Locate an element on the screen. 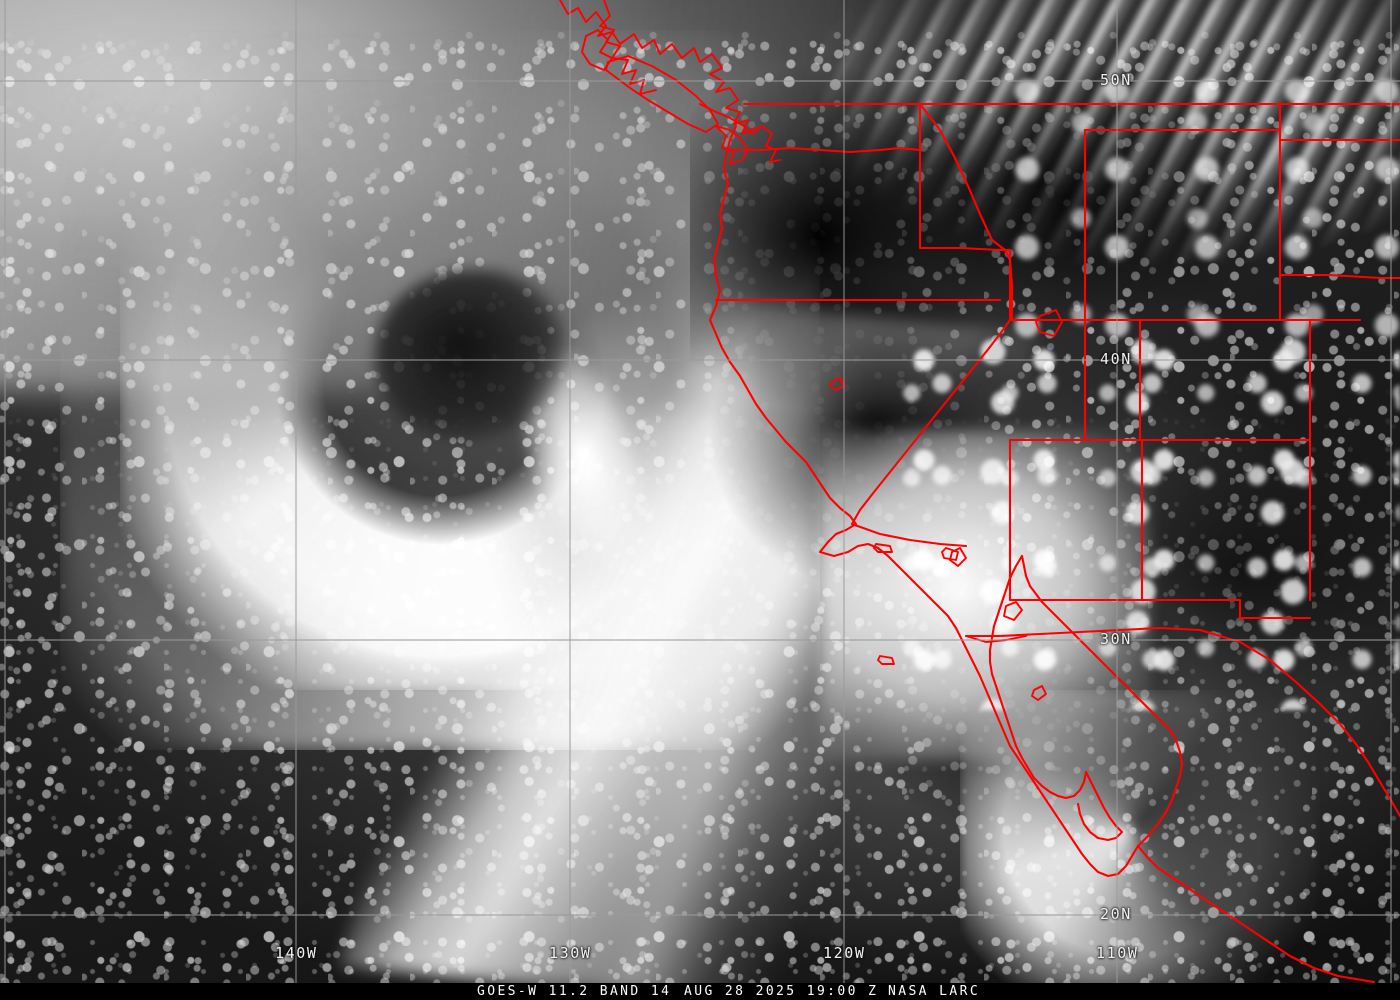 The height and width of the screenshot is (1000, 1400). longitude-label-120w: 120W is located at coordinates (844, 953).